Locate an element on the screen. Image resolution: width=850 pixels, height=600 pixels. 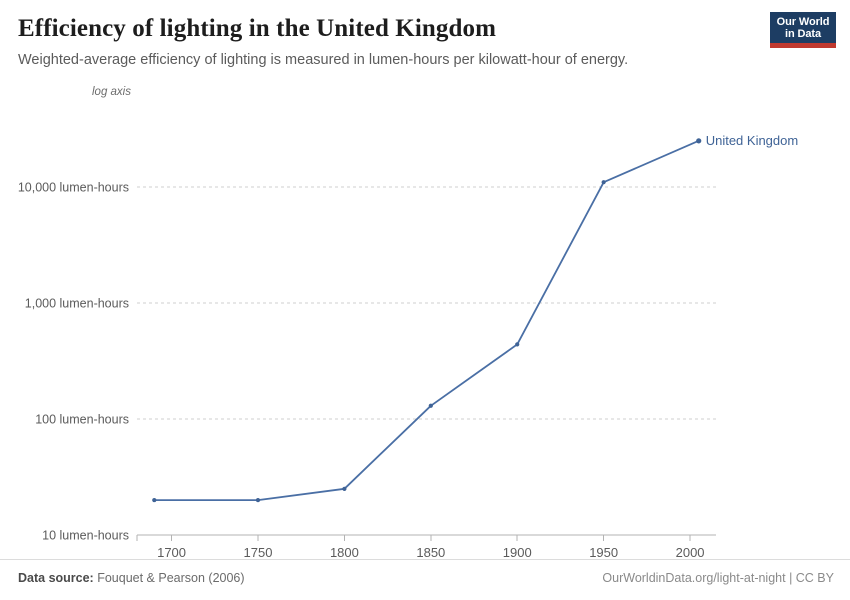
x-axis-tick-label: 1750 is located at coordinates (258, 552).